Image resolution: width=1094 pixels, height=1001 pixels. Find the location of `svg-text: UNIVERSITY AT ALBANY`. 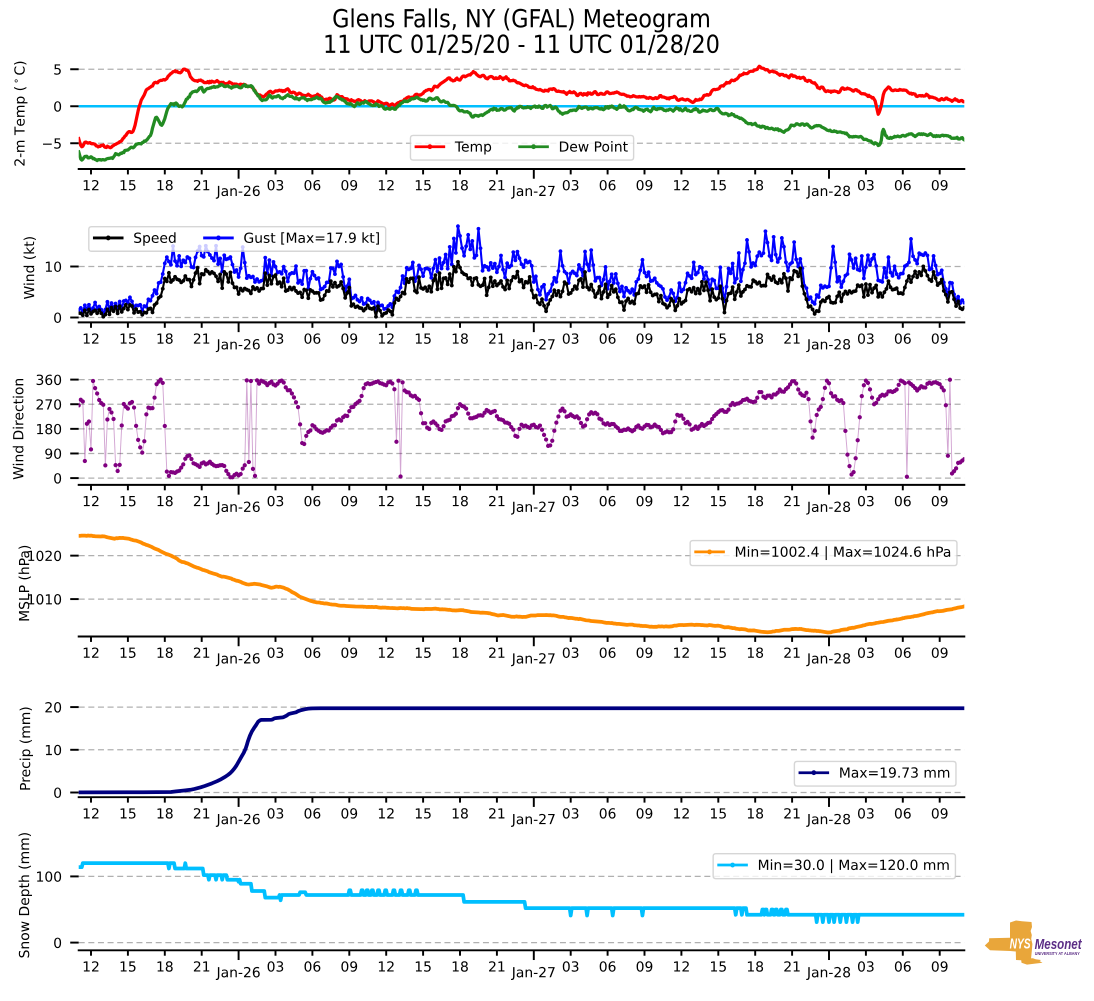

svg-text: UNIVERSITY AT ALBANY is located at coordinates (1057, 953).